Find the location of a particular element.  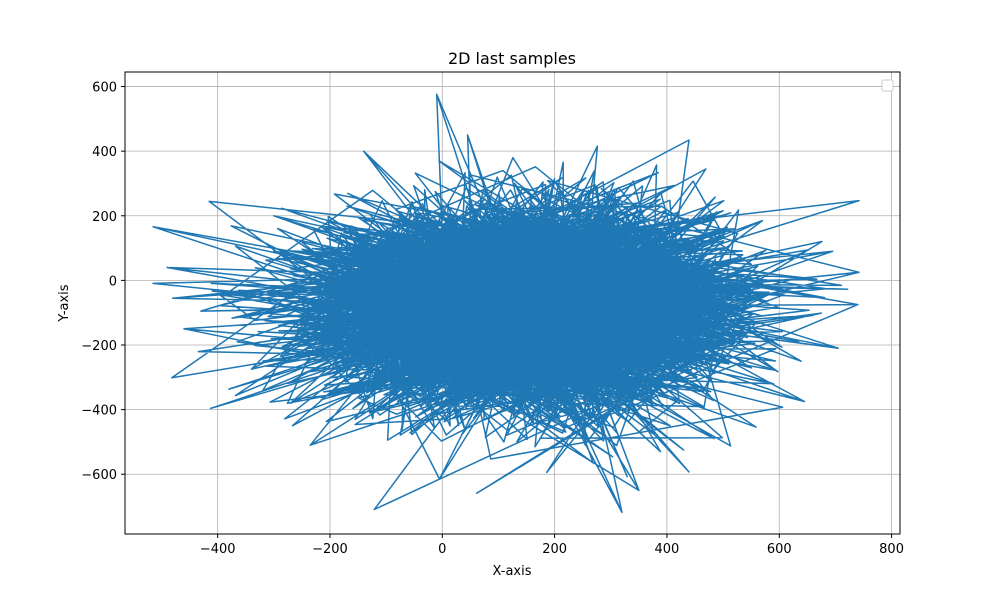

x-tick-label: −200 is located at coordinates (330, 549).